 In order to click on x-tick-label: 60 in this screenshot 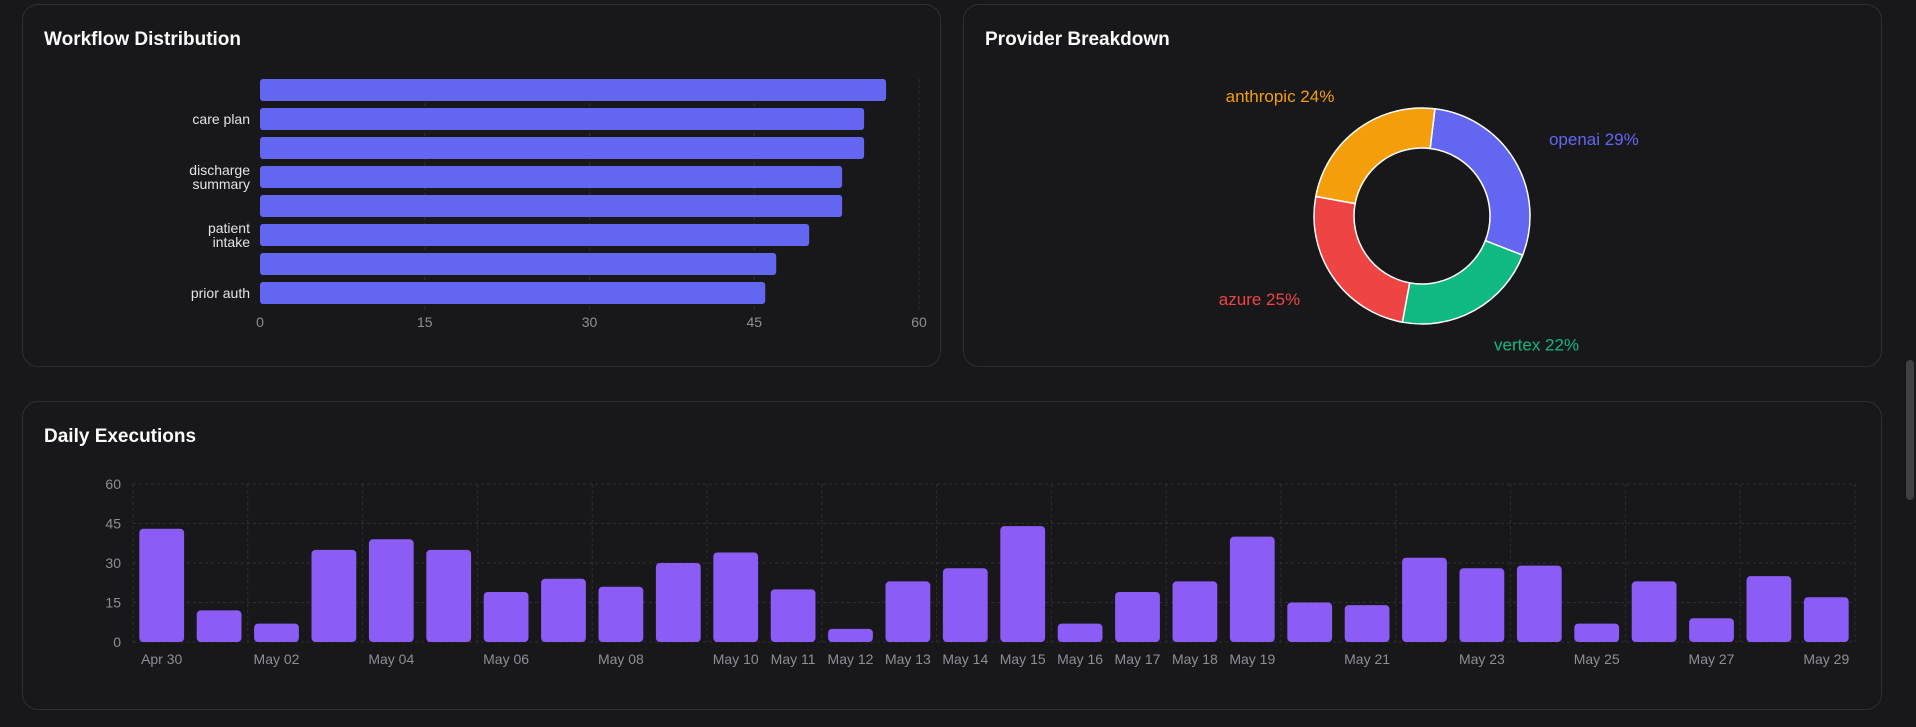, I will do `click(919, 322)`.